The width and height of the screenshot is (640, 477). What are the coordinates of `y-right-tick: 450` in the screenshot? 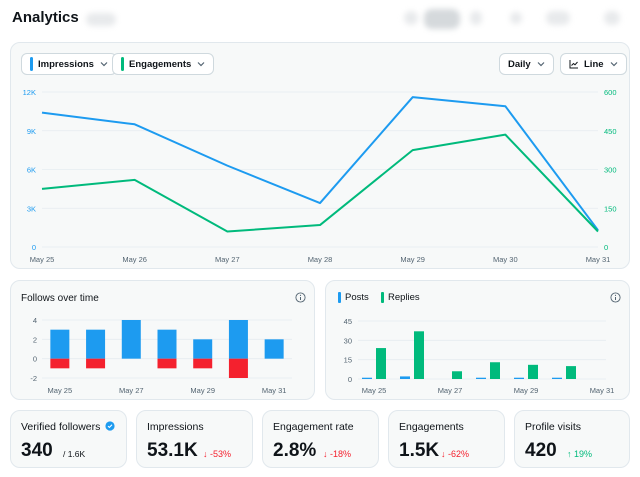 It's located at (610, 131).